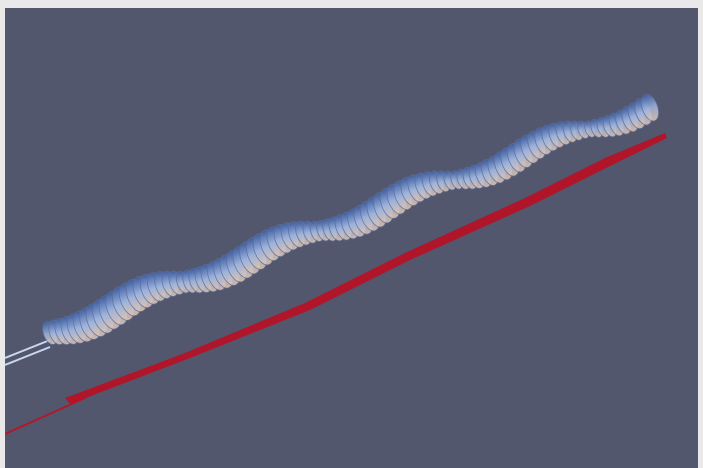 This screenshot has height=468, width=703. Describe the element at coordinates (45, 416) in the screenshot. I see `ribbon-tail` at that location.